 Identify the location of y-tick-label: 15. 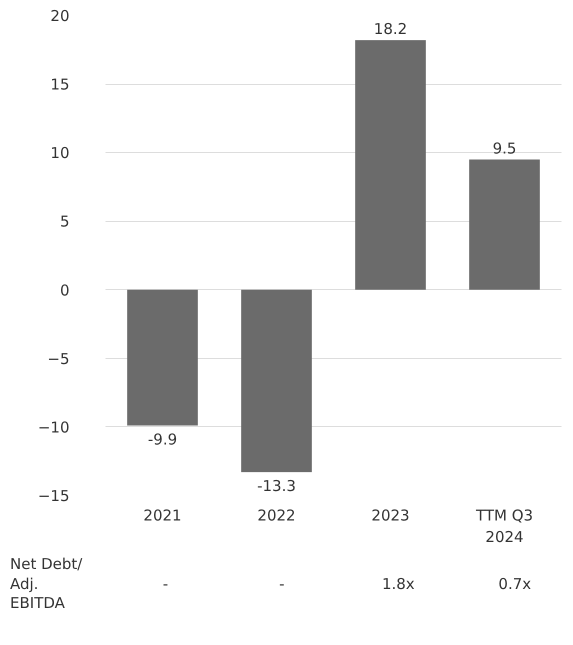
(60, 85).